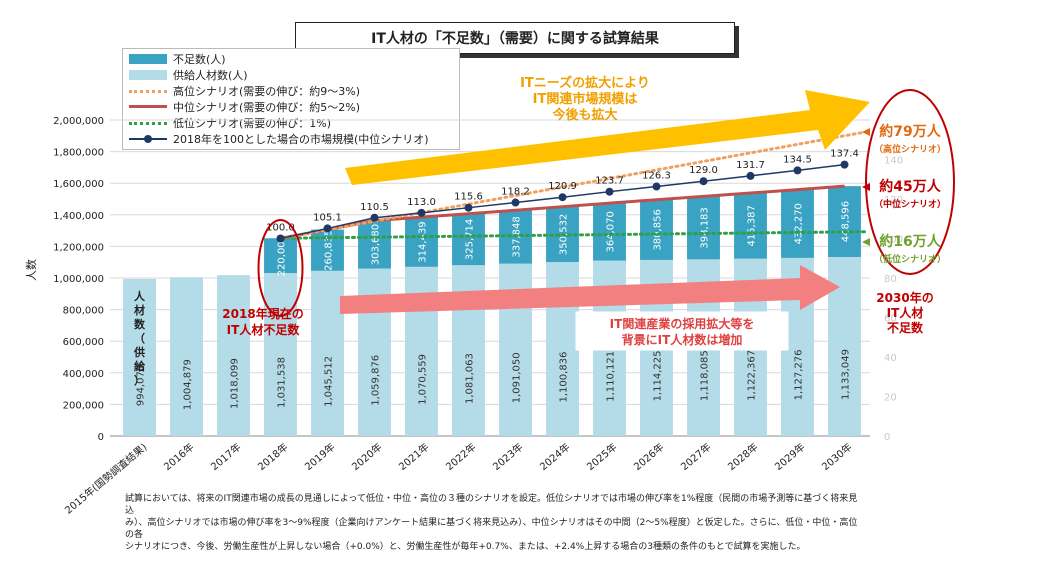 The height and width of the screenshot is (580, 1054). I want to click on market-growth-text: 今後も拡大, so click(584, 115).